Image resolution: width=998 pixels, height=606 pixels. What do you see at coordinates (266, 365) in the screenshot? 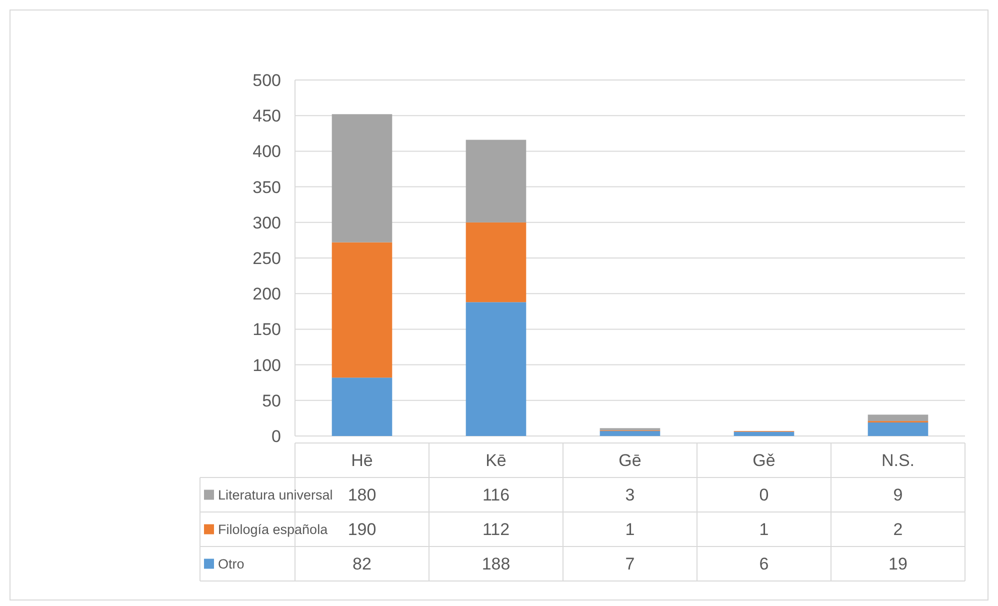
I see `y-tick-label: 100` at bounding box center [266, 365].